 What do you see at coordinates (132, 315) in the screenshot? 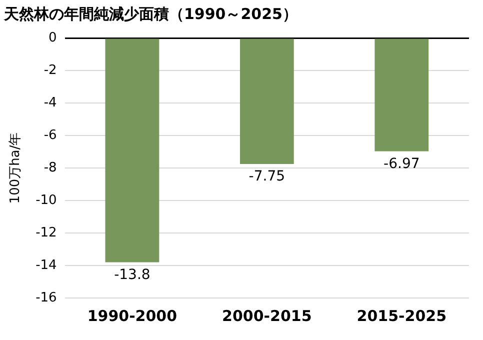
I see `x-tick-label: 1990-2000` at bounding box center [132, 315].